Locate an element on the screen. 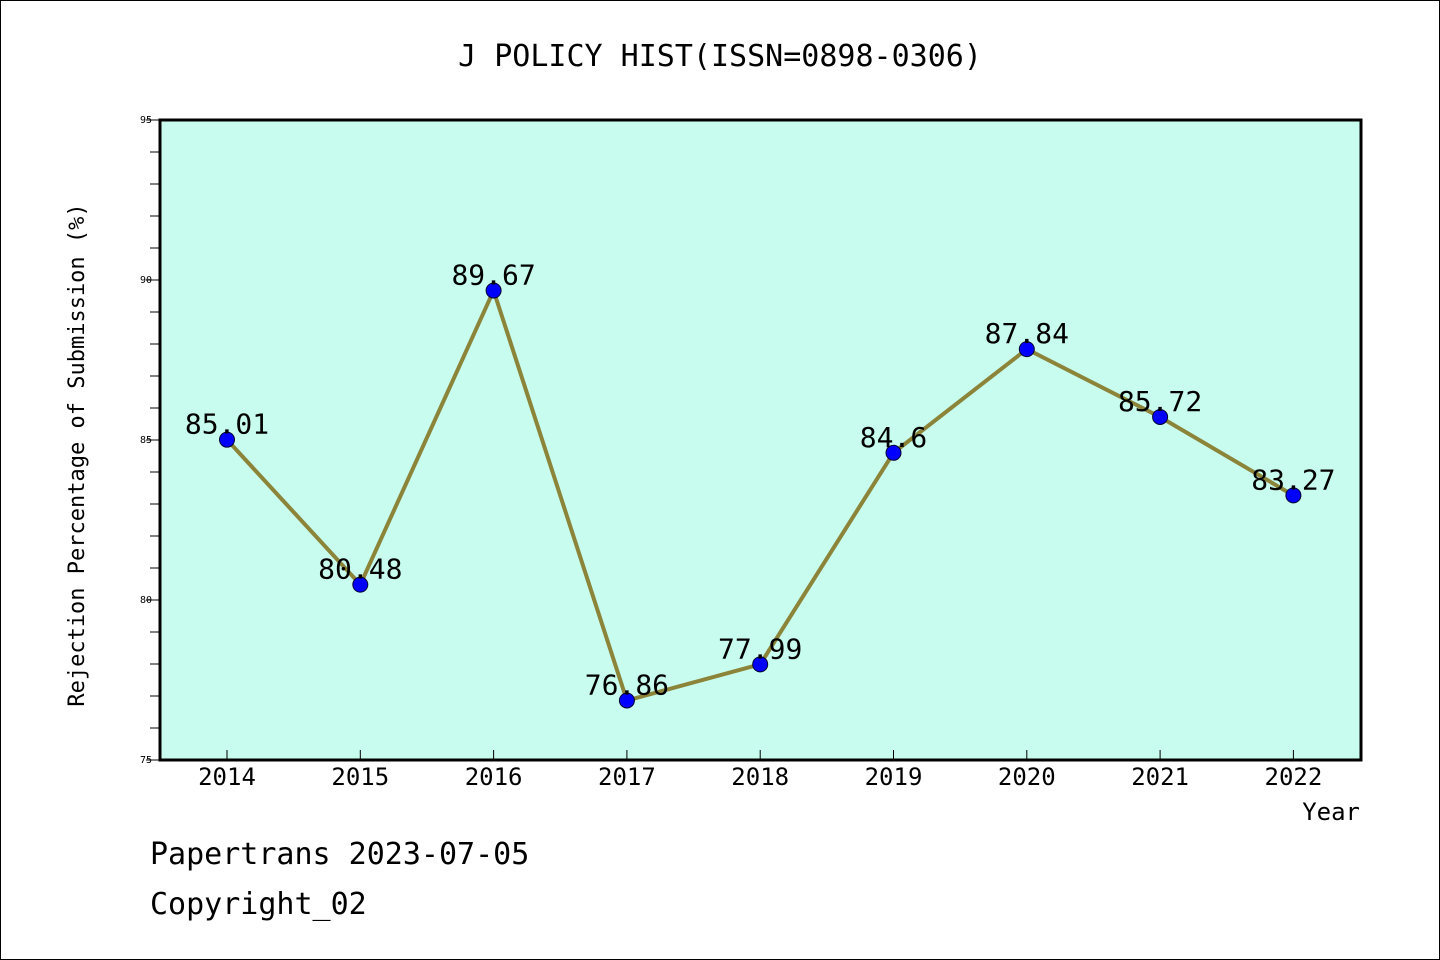 The height and width of the screenshot is (960, 1440). data-label: 85.01 is located at coordinates (227, 424).